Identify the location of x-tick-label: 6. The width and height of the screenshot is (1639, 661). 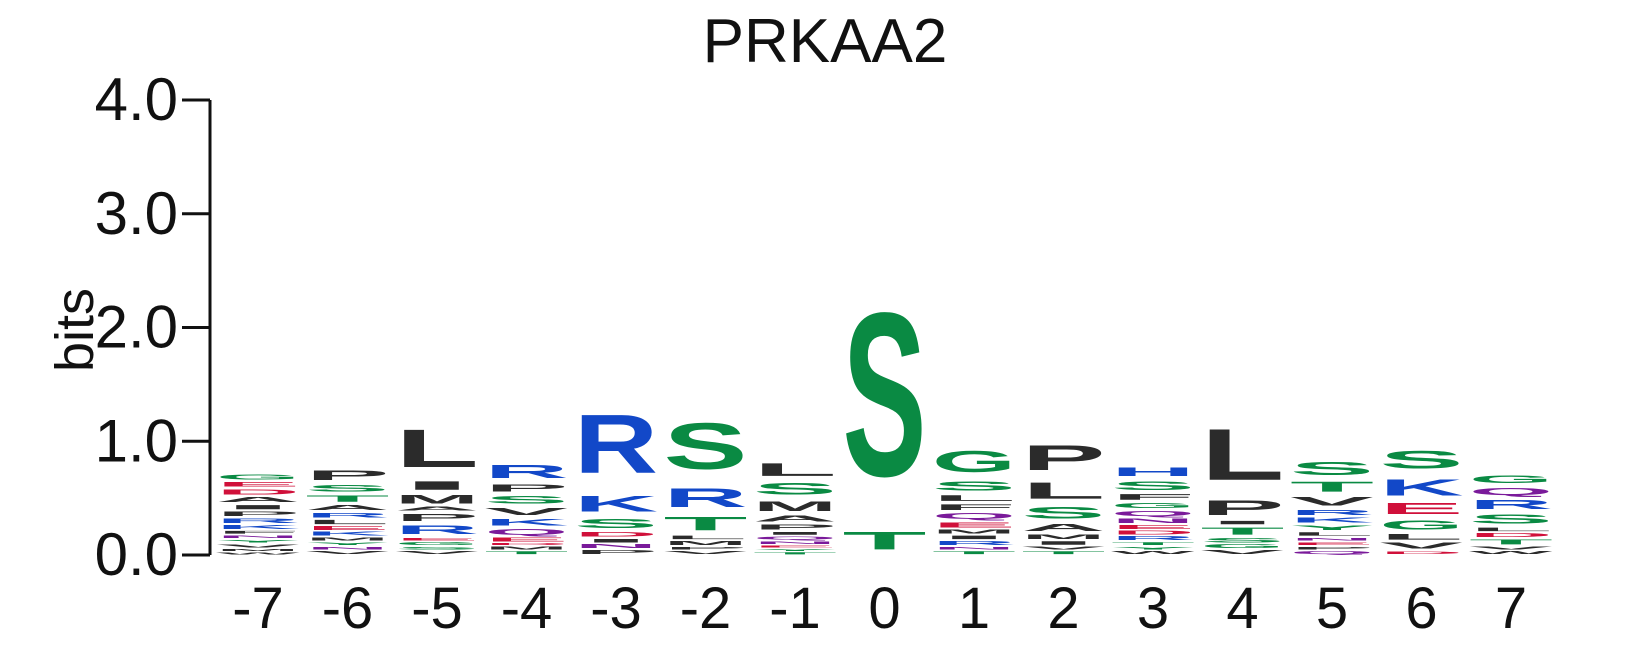
(1421, 608).